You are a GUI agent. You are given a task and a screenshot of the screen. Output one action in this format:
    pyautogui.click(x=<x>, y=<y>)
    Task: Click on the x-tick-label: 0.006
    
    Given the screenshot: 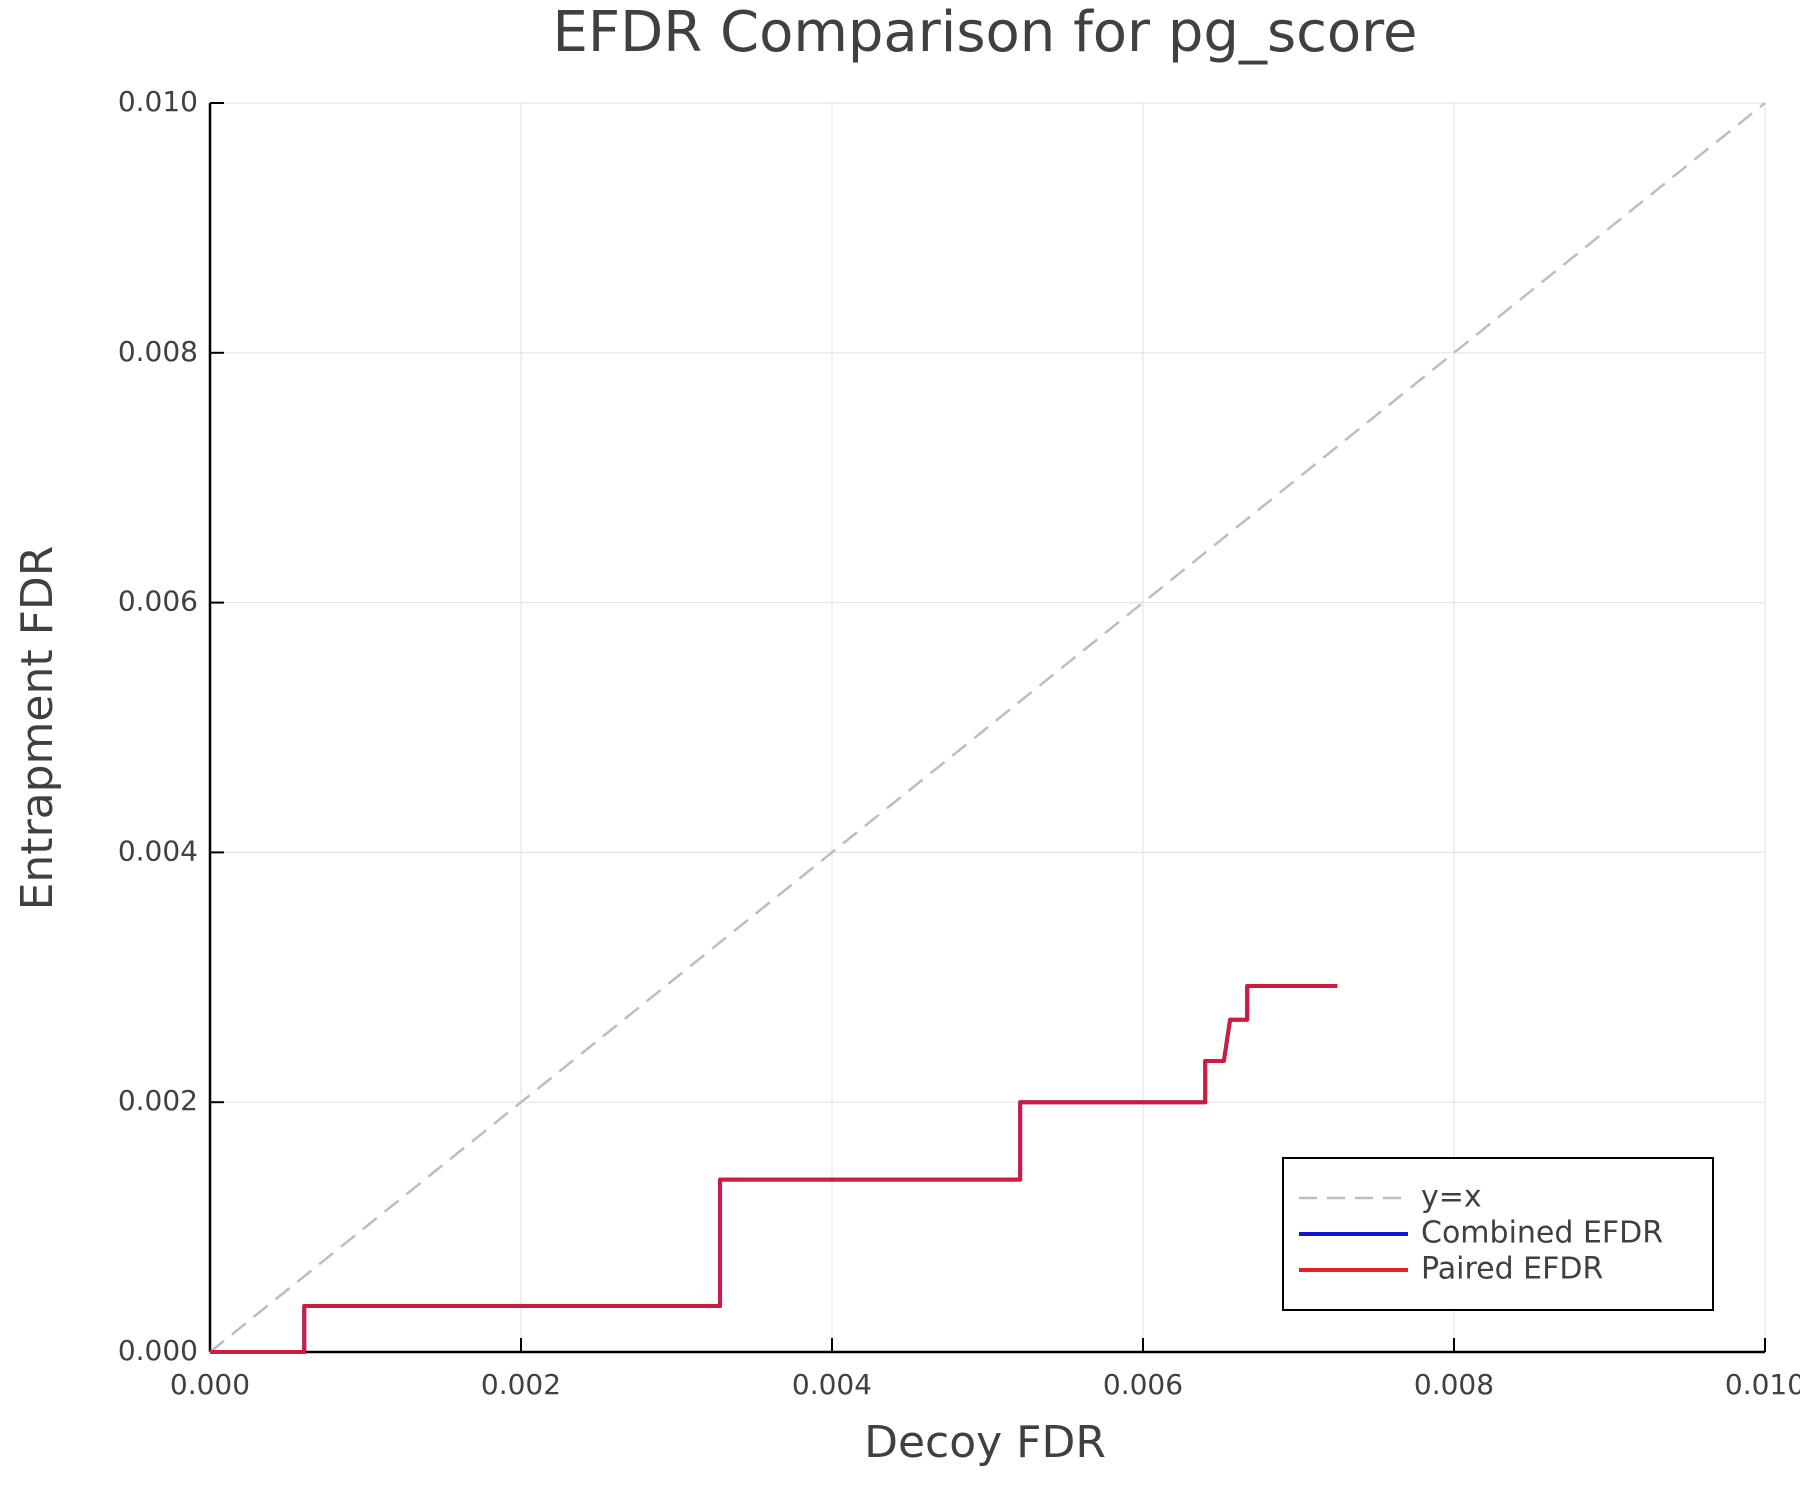 What is the action you would take?
    pyautogui.click(x=1143, y=1384)
    